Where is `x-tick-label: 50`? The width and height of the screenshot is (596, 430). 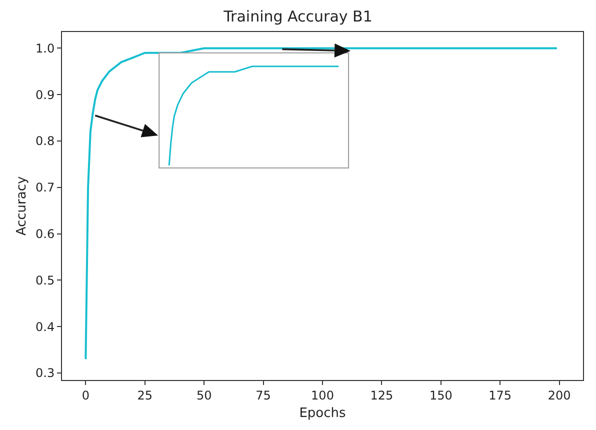
x-tick-label: 50 is located at coordinates (204, 395).